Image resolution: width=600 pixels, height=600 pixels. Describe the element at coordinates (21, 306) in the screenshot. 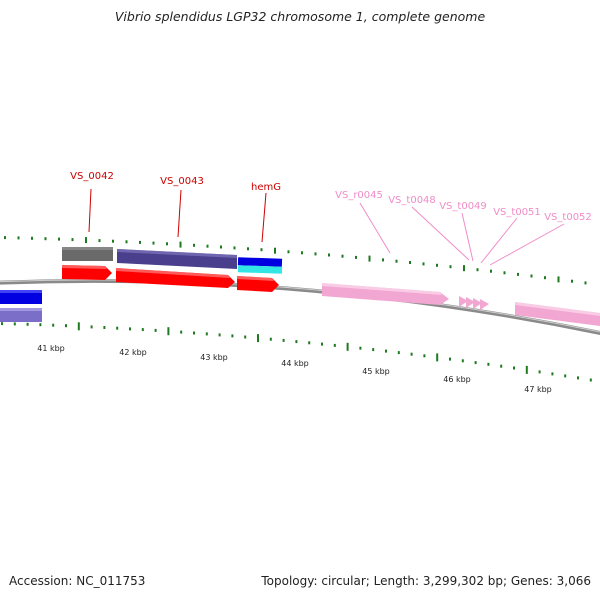

I see `left-edge-genes` at that location.